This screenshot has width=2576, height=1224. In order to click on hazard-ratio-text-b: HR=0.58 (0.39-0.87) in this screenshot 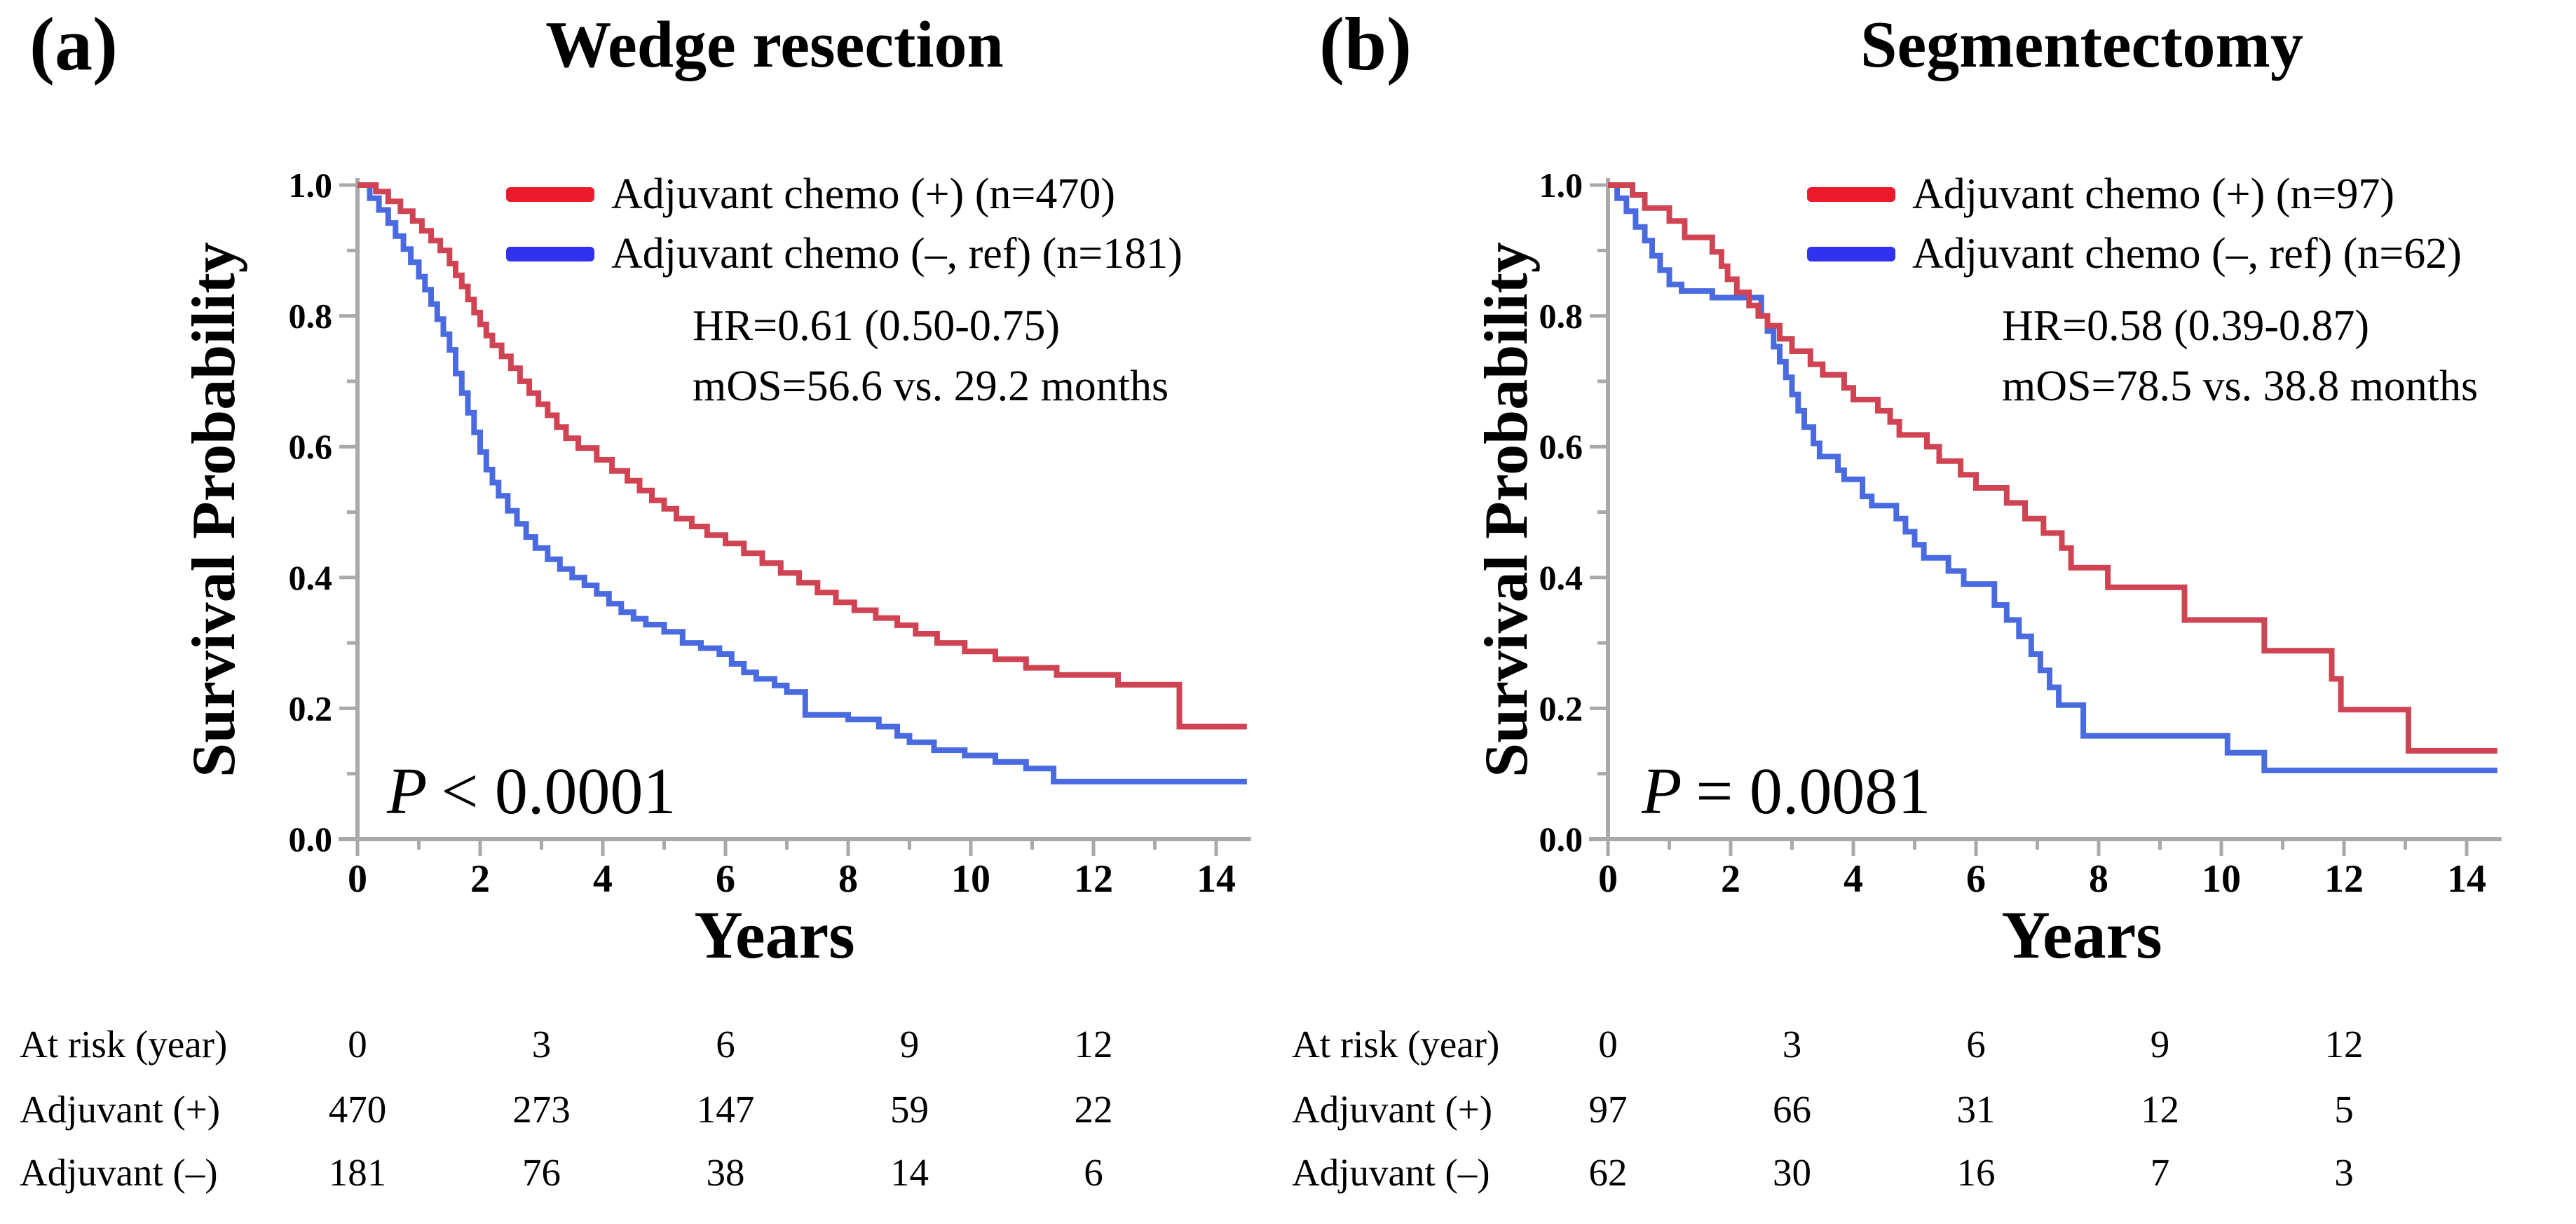, I will do `click(2186, 326)`.